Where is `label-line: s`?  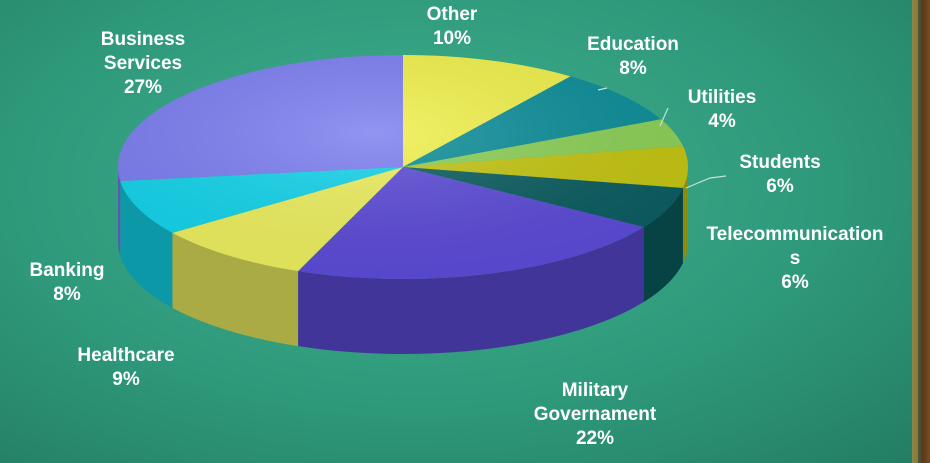 label-line: s is located at coordinates (795, 258).